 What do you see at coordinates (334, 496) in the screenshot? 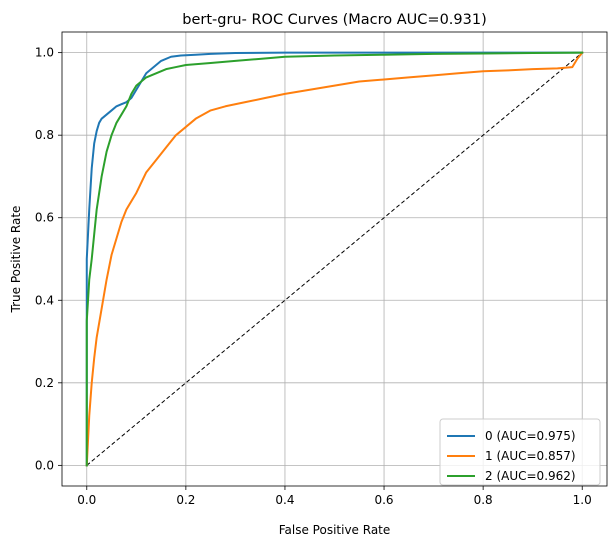
I see `x-axis-ticks: 0.0 0.2 0.4 0.6 0.8 1.0` at bounding box center [334, 496].